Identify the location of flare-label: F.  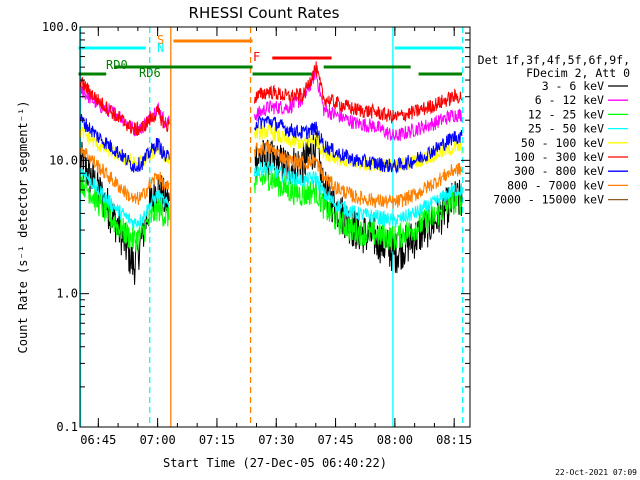
(256, 57).